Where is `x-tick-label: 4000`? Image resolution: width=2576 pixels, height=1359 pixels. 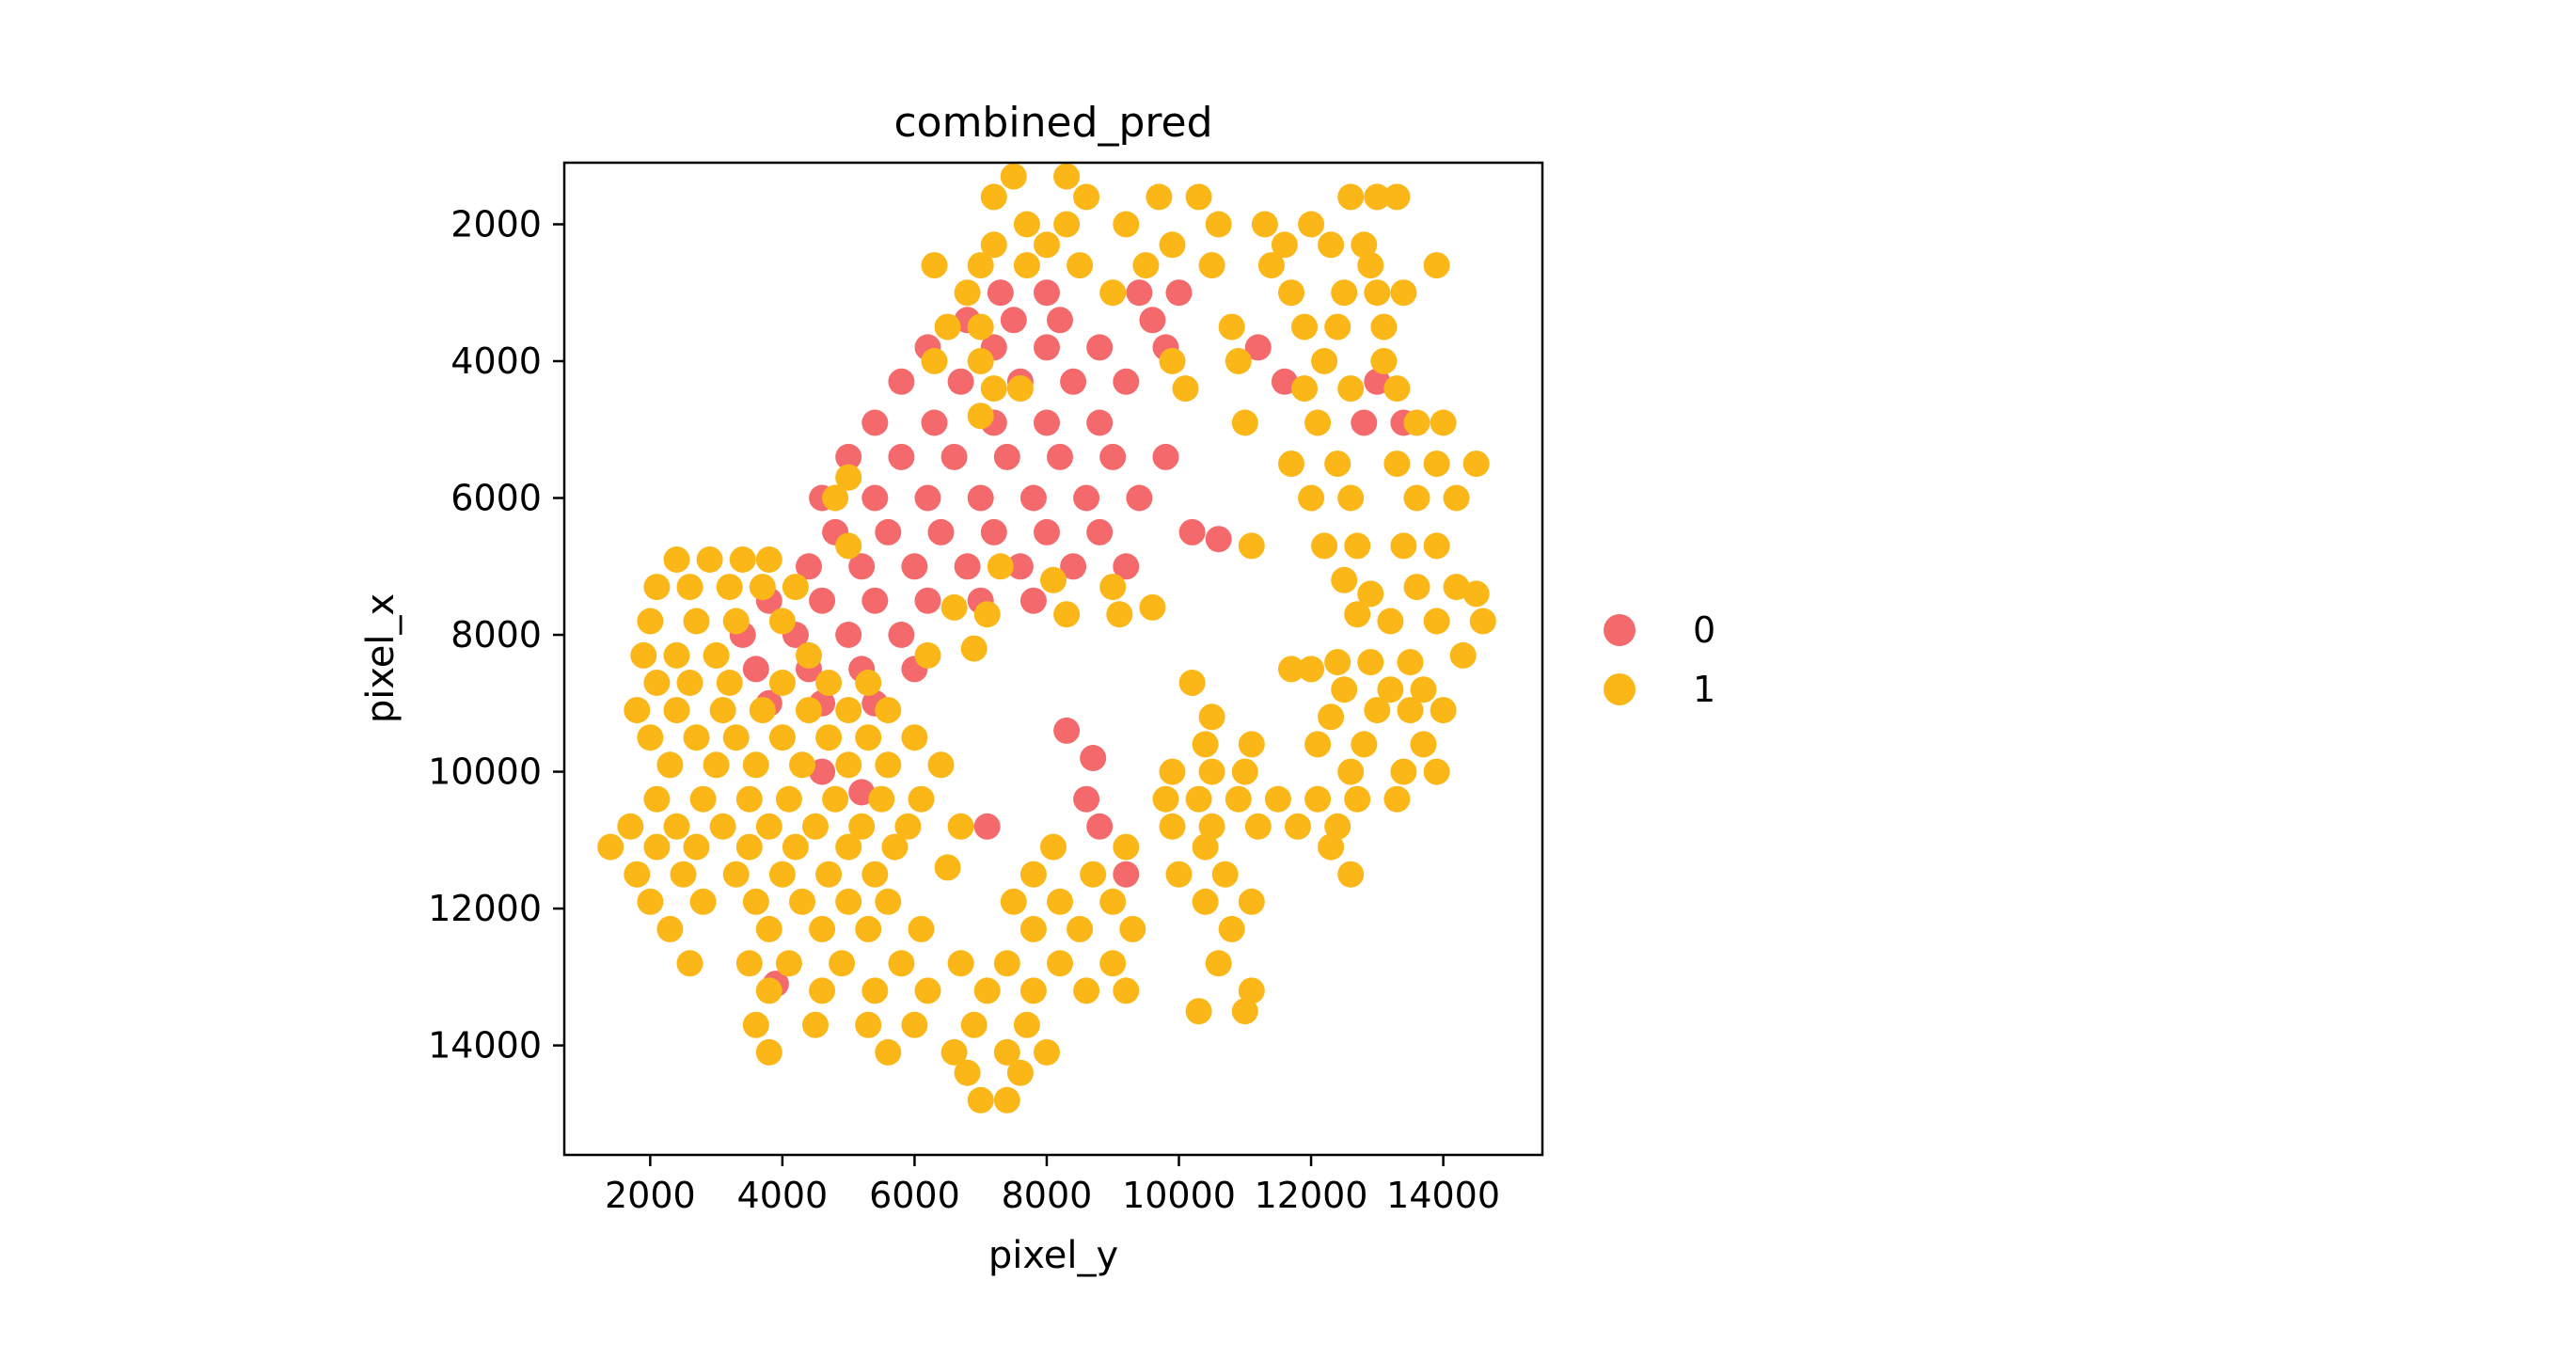
x-tick-label: 4000 is located at coordinates (783, 1195).